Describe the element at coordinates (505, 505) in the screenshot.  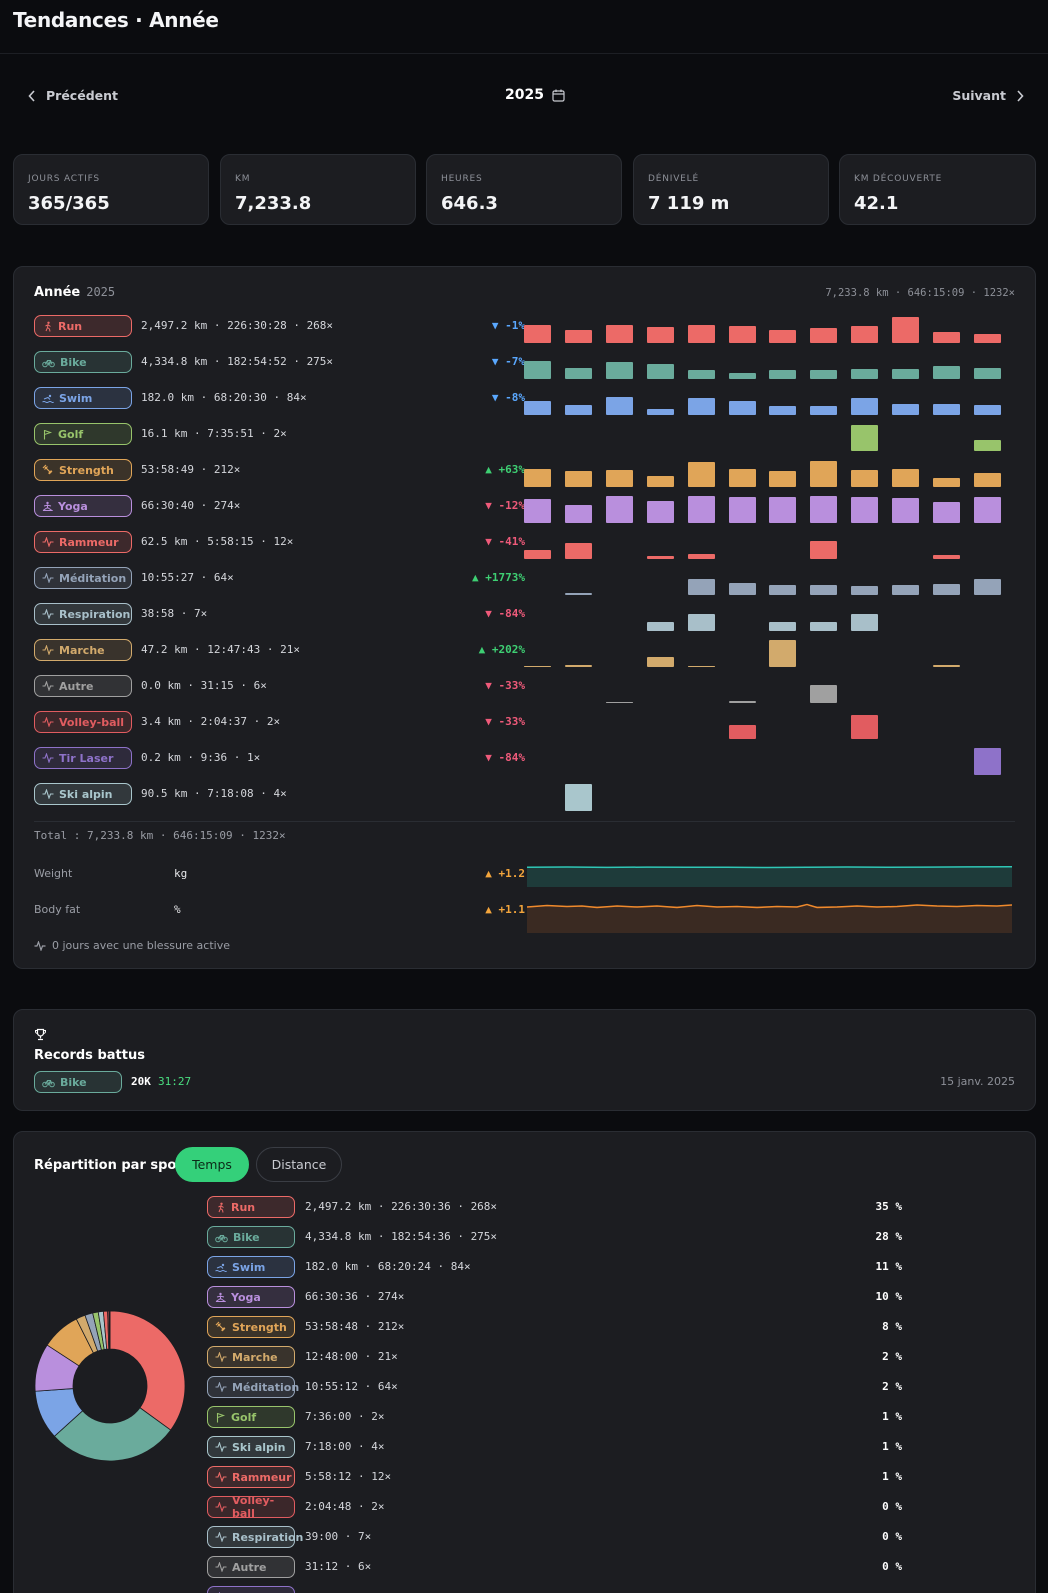
I see `sport-delta: ▼ -12%` at that location.